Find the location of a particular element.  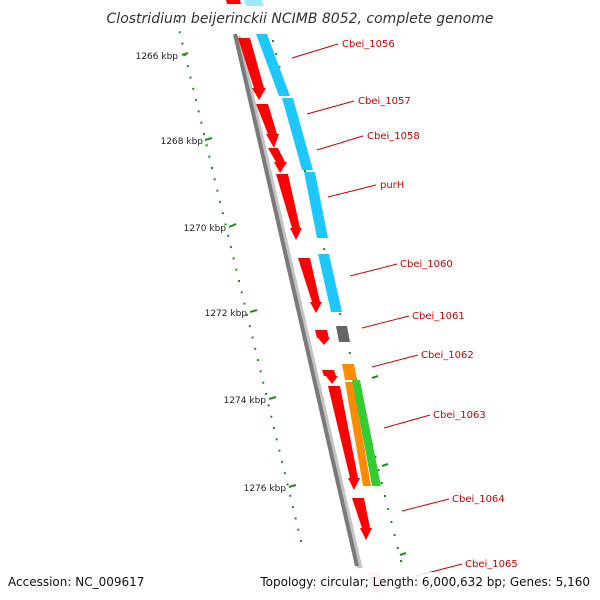

kbp-label: 1270 kbp is located at coordinates (205, 229).